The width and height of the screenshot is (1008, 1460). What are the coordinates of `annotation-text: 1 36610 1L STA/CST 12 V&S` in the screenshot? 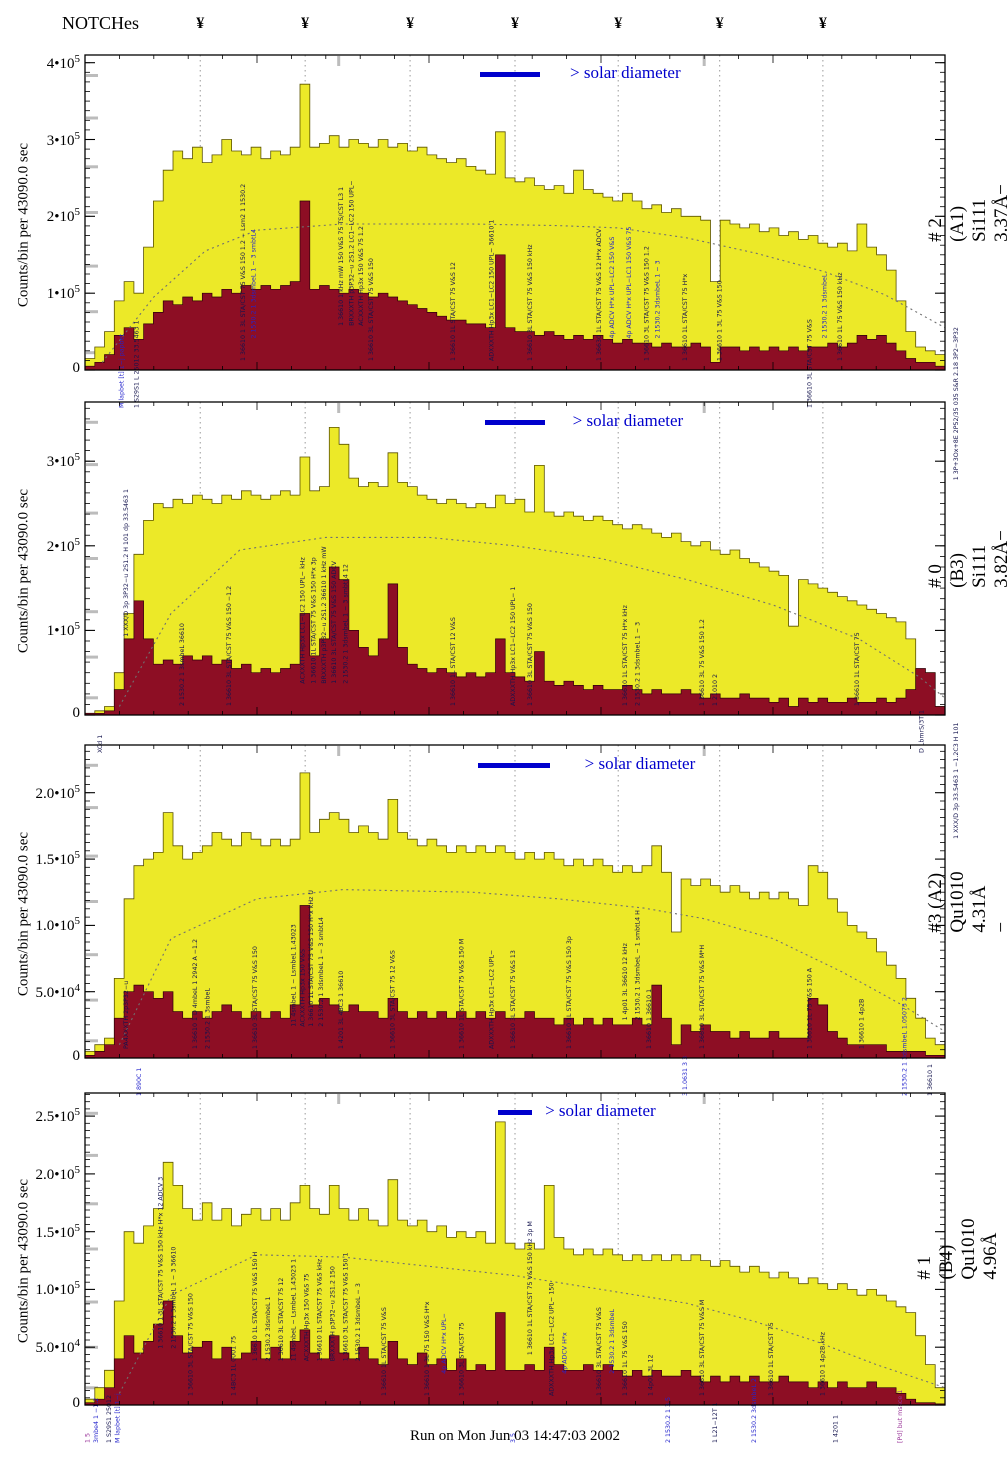 It's located at (453, 661).